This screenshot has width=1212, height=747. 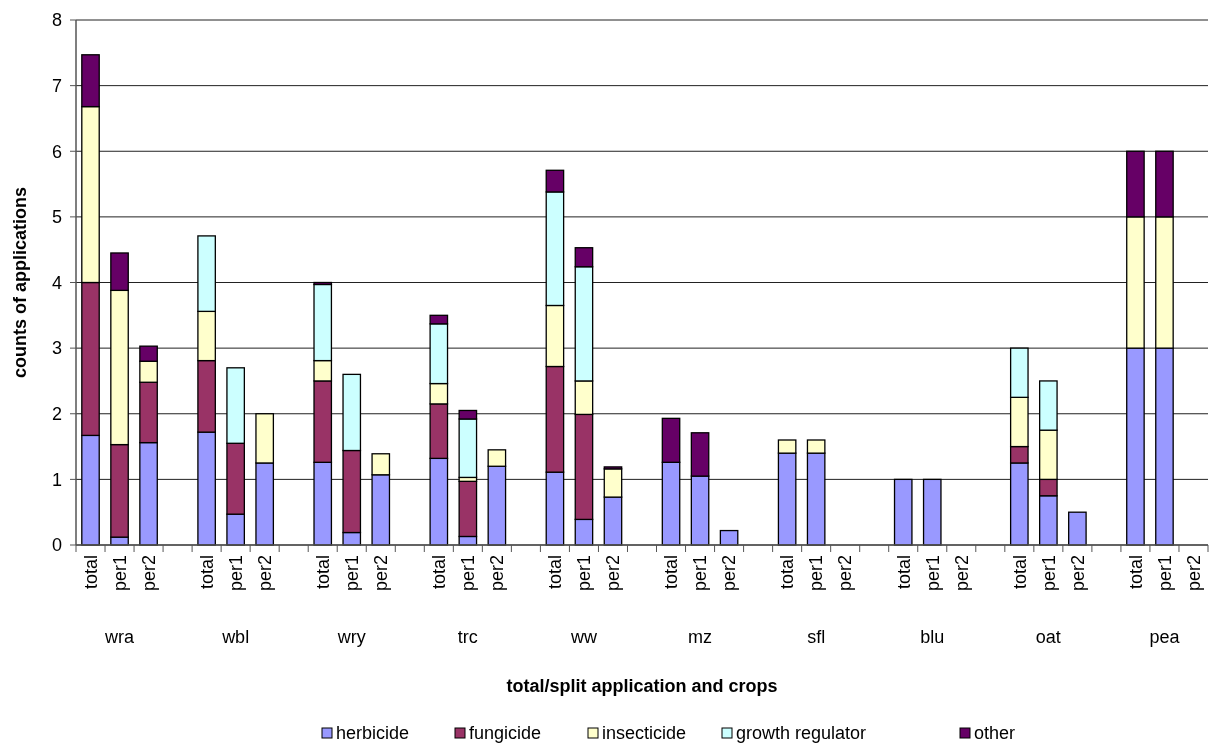 I want to click on x-axis-title: total/split application and crops, so click(x=642, y=686).